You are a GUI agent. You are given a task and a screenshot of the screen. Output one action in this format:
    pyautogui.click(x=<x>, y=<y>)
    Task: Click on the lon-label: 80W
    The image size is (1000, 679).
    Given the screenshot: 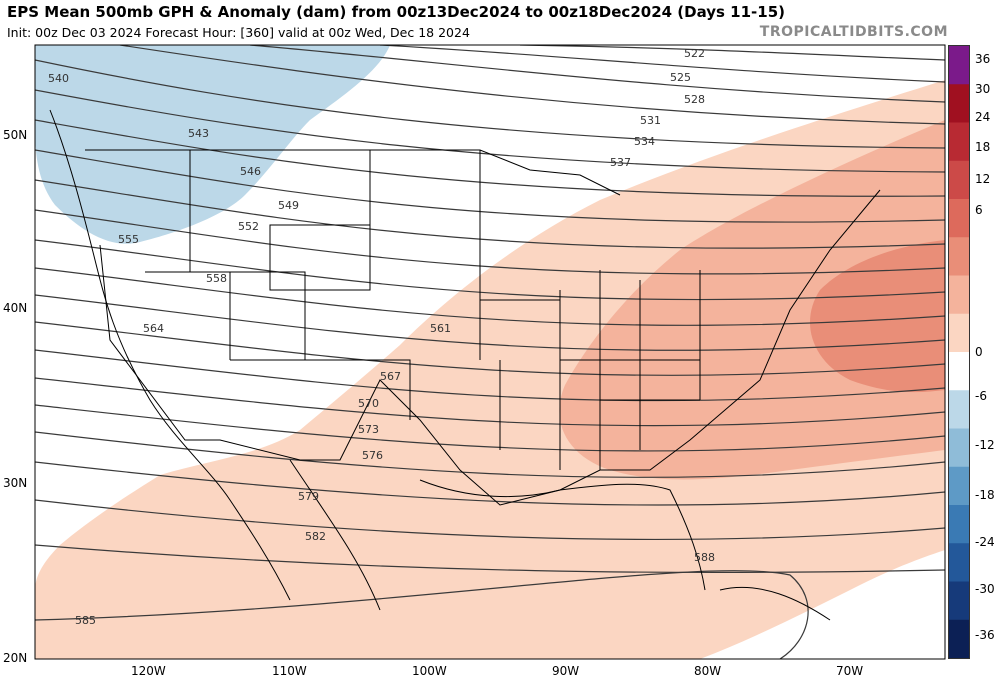 What is the action you would take?
    pyautogui.click(x=708, y=671)
    